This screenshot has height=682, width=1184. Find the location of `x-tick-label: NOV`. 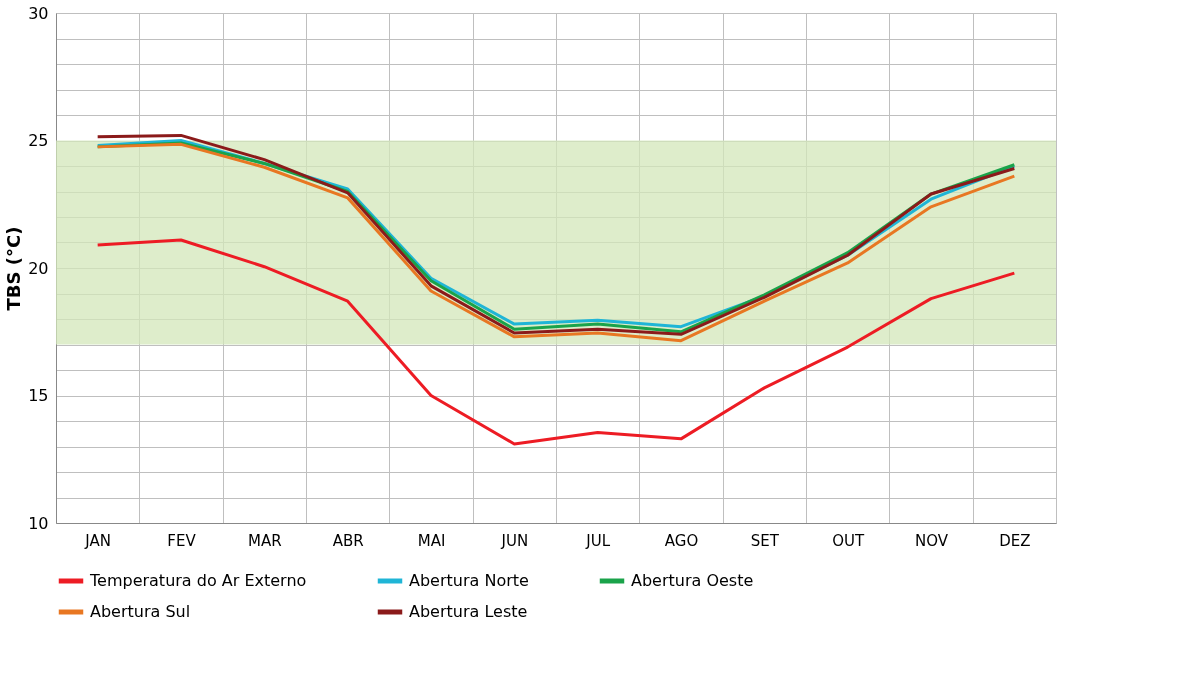

x-tick-label: NOV is located at coordinates (931, 540).